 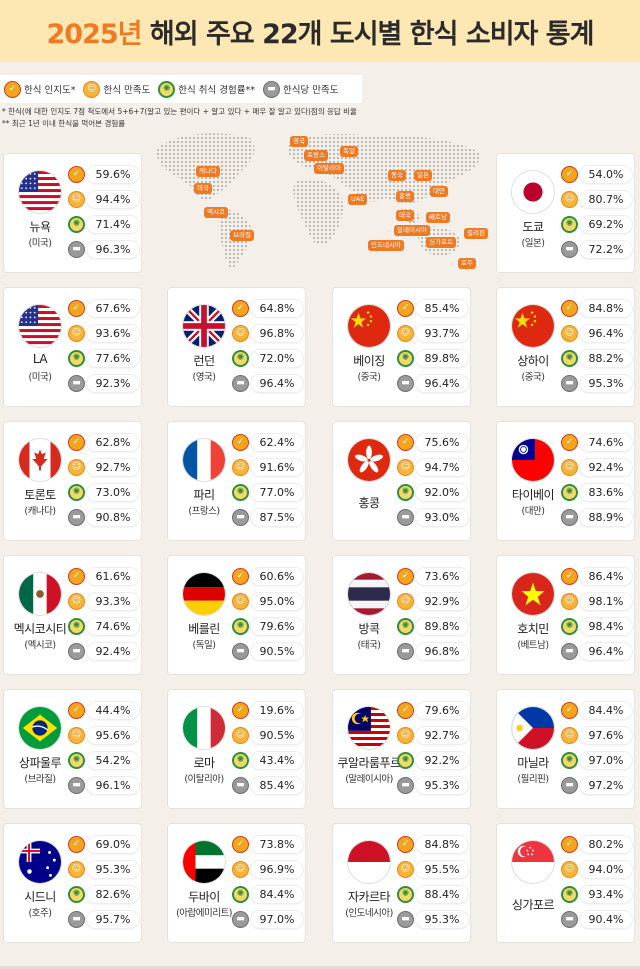 What do you see at coordinates (533, 629) in the screenshot?
I see `city-name: 호치민` at bounding box center [533, 629].